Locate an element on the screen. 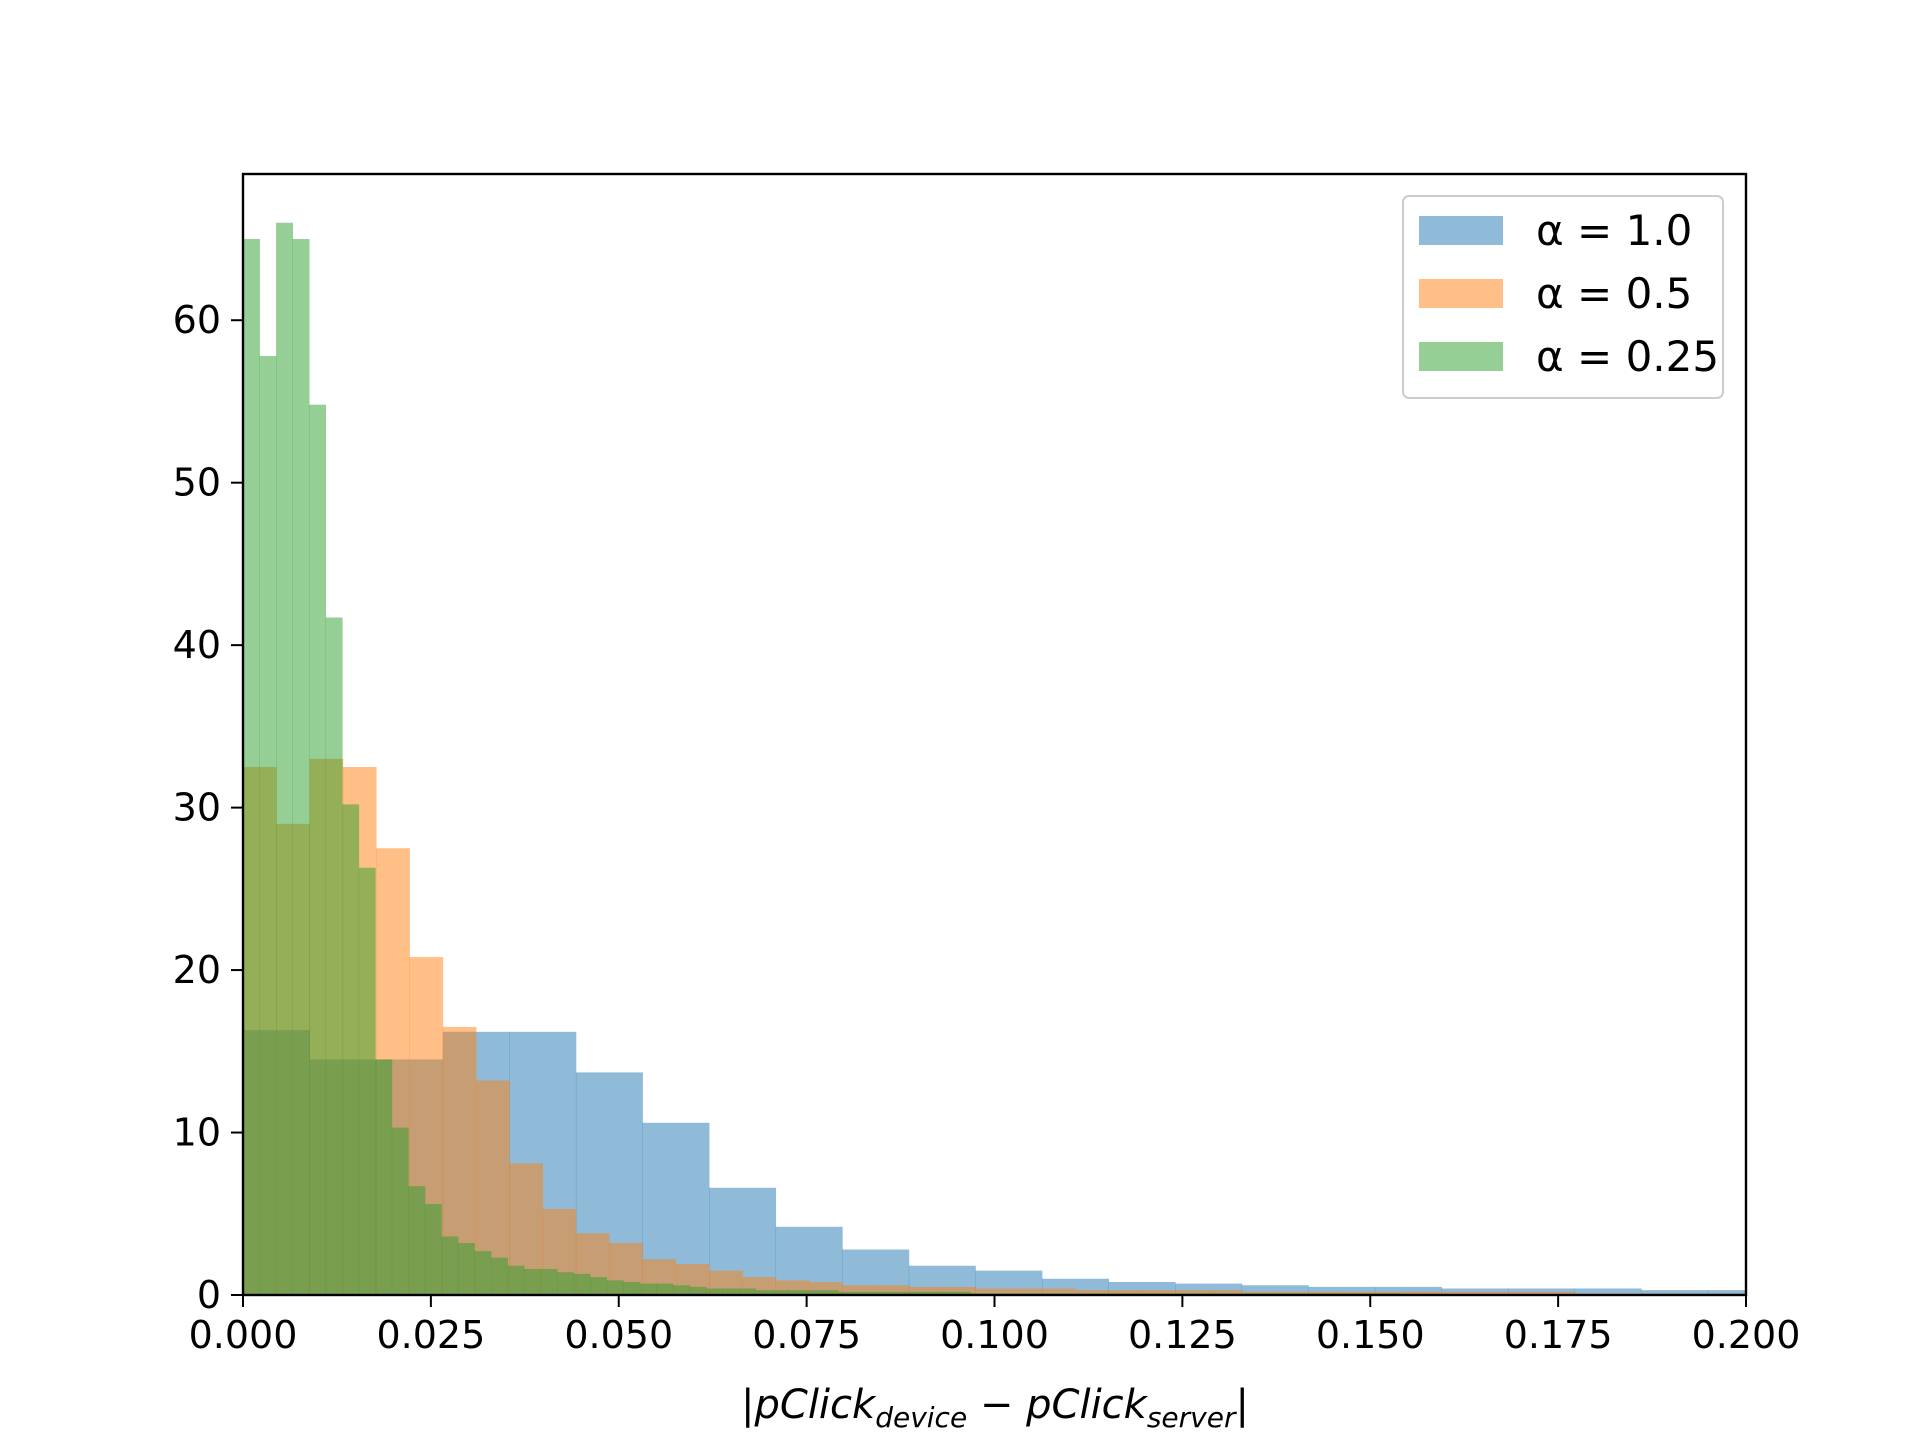  legend-label-2: α = 0.5 is located at coordinates (1614, 293).